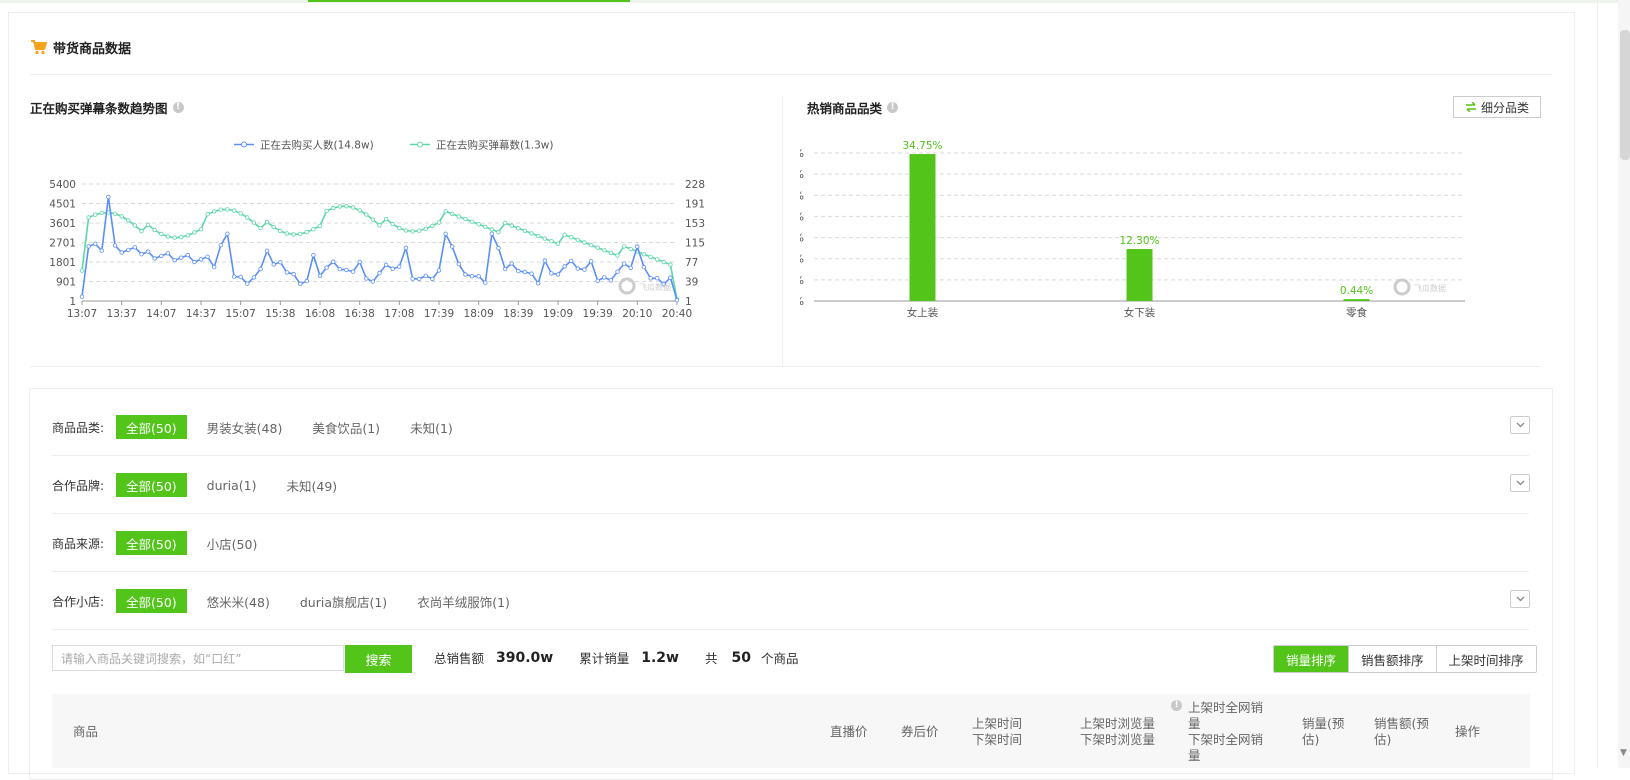 The image size is (1630, 780). I want to click on search-input: 请输入商品关键词搜索，如“口红”, so click(198, 658).